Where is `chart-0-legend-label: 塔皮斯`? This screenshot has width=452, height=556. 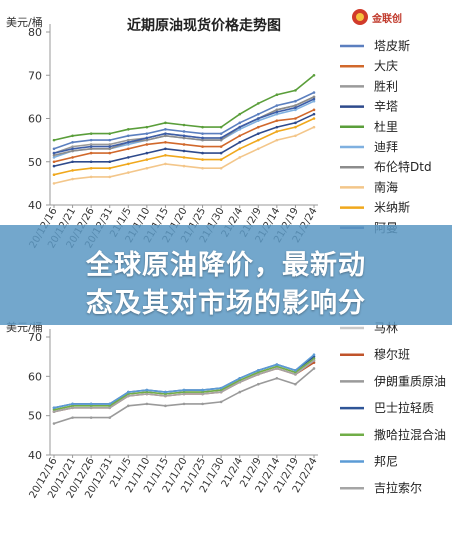 chart-0-legend-label: 塔皮斯 is located at coordinates (392, 46).